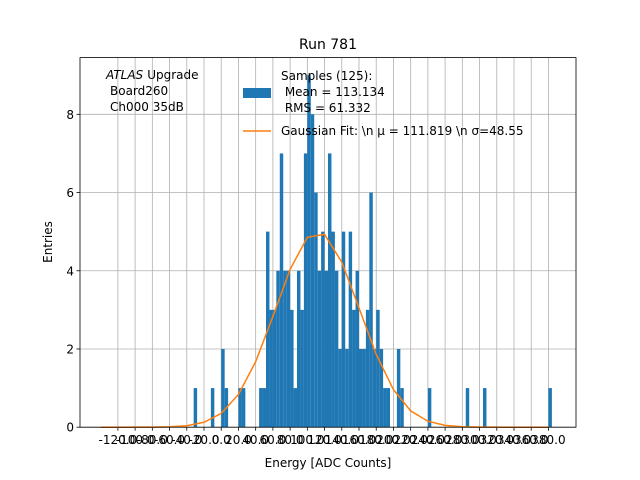 Image resolution: width=640 pixels, height=480 pixels. I want to click on annotation-line: Upgrade, so click(172, 75).